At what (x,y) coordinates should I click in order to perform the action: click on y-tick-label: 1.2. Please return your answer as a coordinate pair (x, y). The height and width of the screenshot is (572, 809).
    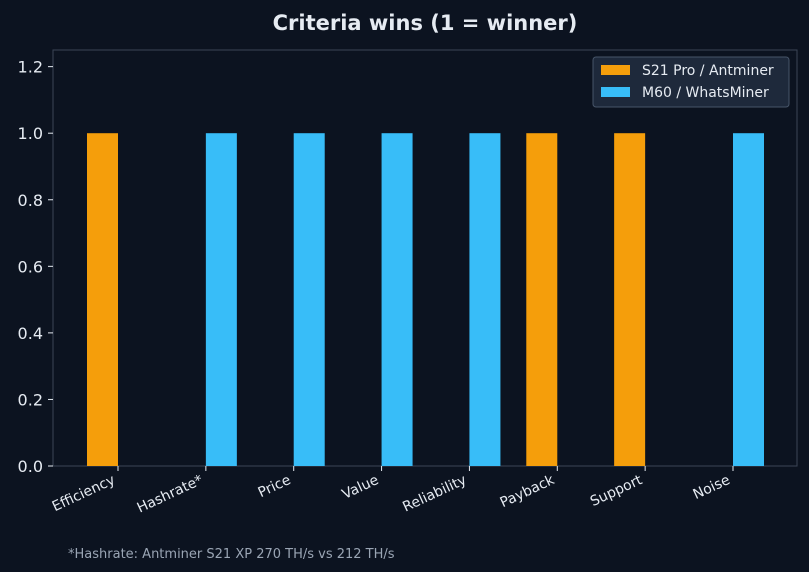
    Looking at the image, I should click on (30, 67).